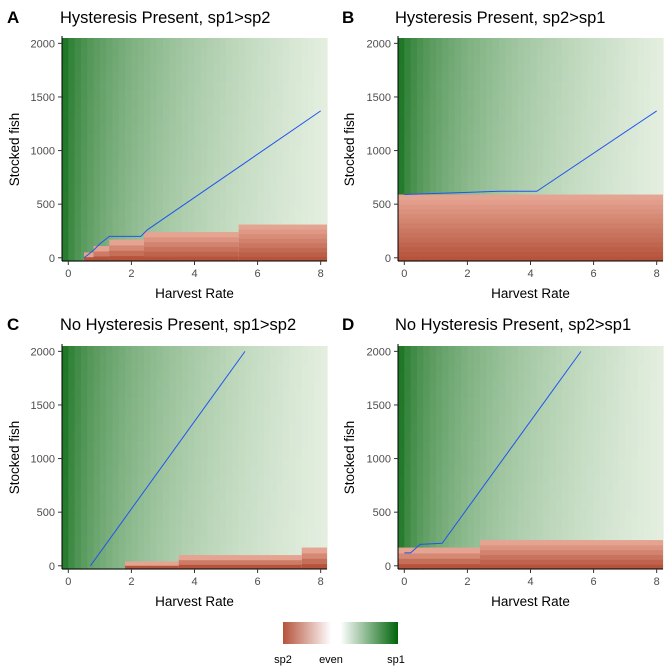 The width and height of the screenshot is (672, 672). What do you see at coordinates (14, 150) in the screenshot?
I see `y-axis-title: Stocked fish` at bounding box center [14, 150].